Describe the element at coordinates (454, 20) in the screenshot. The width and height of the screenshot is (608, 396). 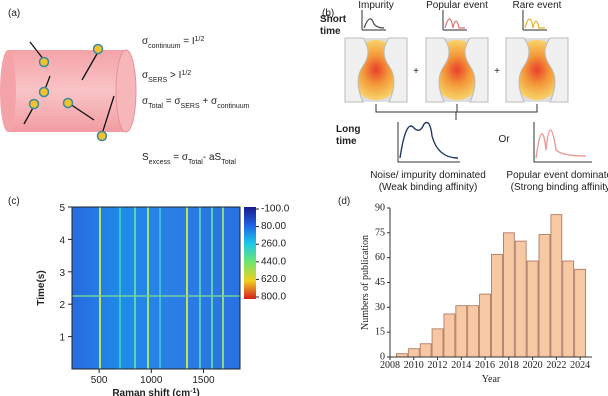
I see `mini-spectra` at that location.